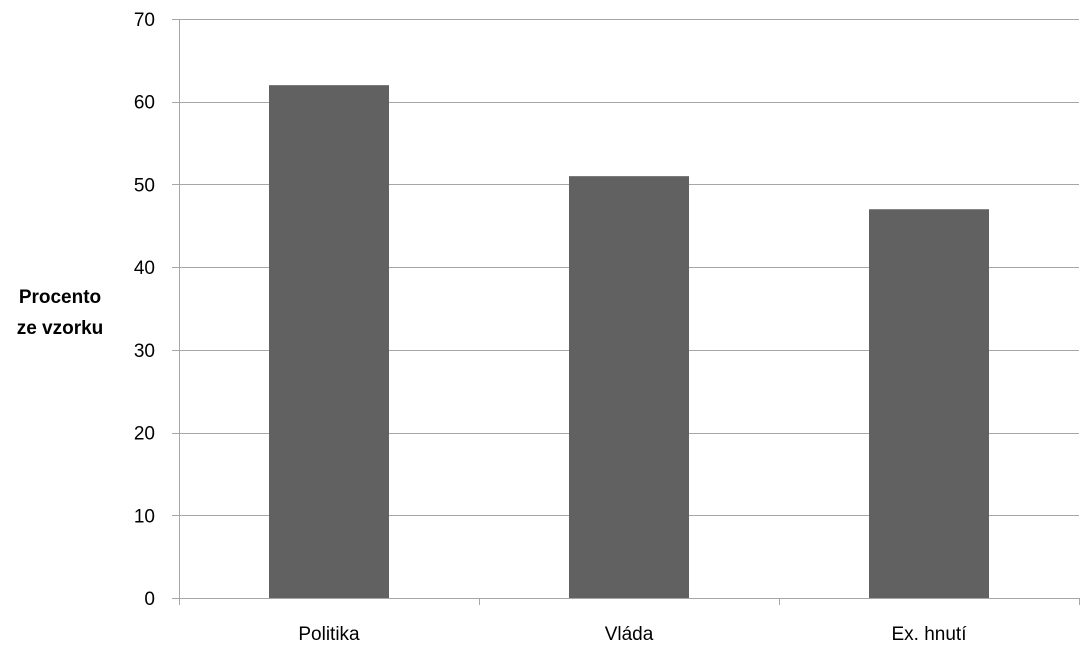 This screenshot has width=1081, height=645. What do you see at coordinates (60, 313) in the screenshot?
I see `y-axis-label: Procento ze vzorku` at bounding box center [60, 313].